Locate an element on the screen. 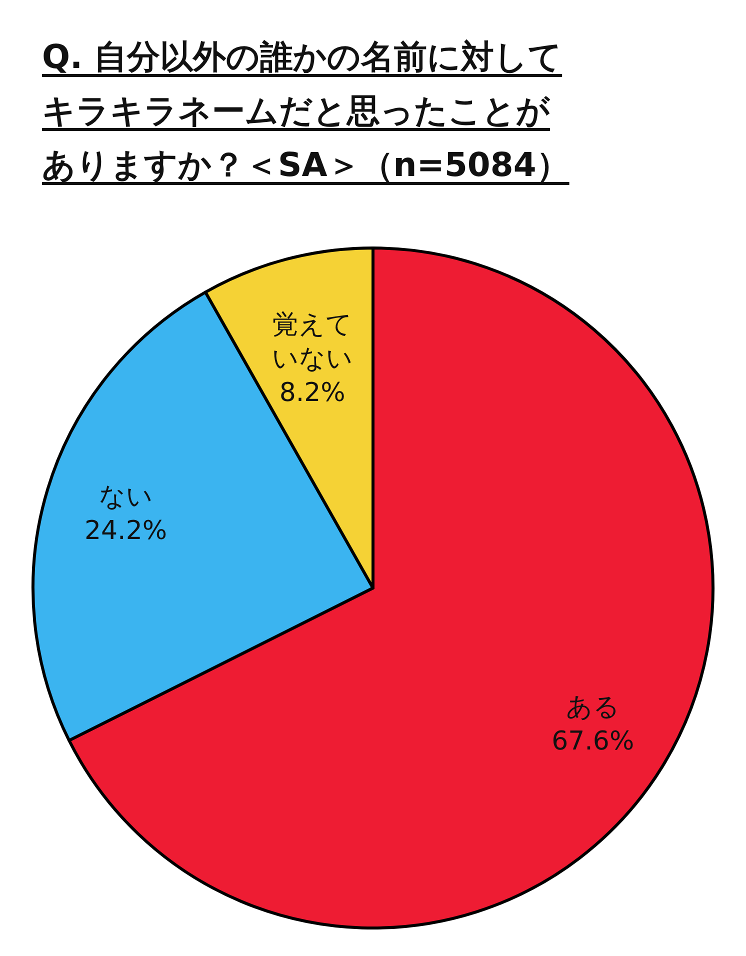 The image size is (746, 956). slice-label: ある is located at coordinates (593, 707).